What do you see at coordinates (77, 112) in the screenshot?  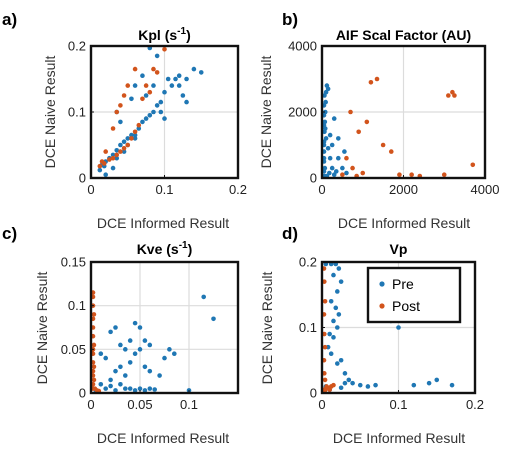 I see `y-tick-label: 0.1` at bounding box center [77, 112].